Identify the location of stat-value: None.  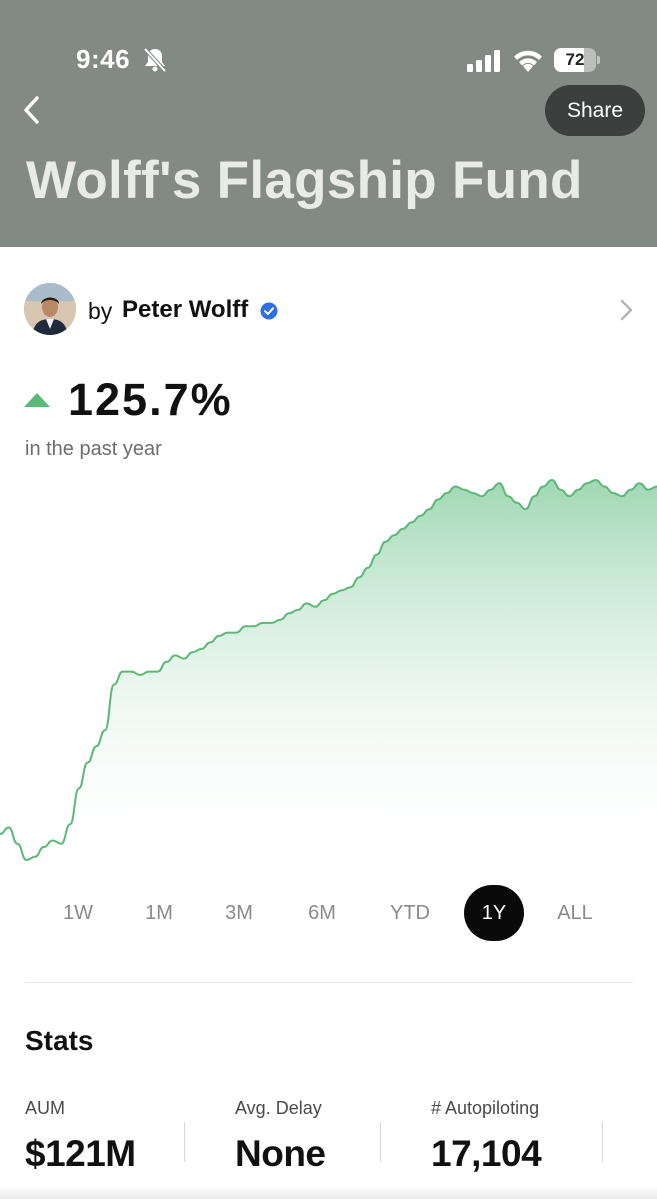
(280, 1153).